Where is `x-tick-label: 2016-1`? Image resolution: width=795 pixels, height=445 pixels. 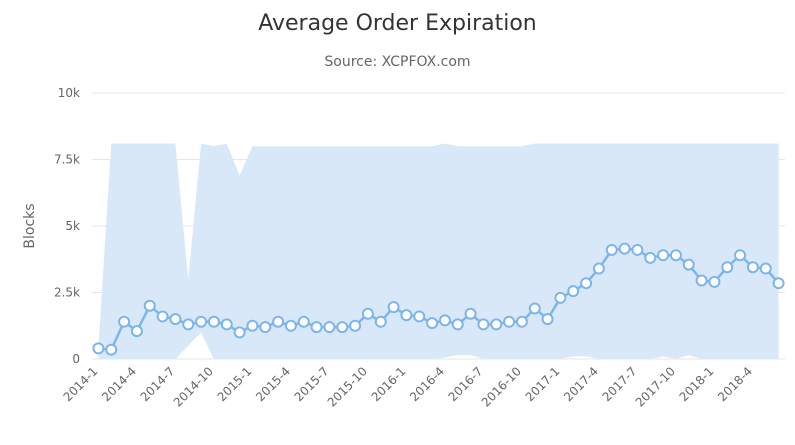
x-tick-label: 2016-1 is located at coordinates (389, 384).